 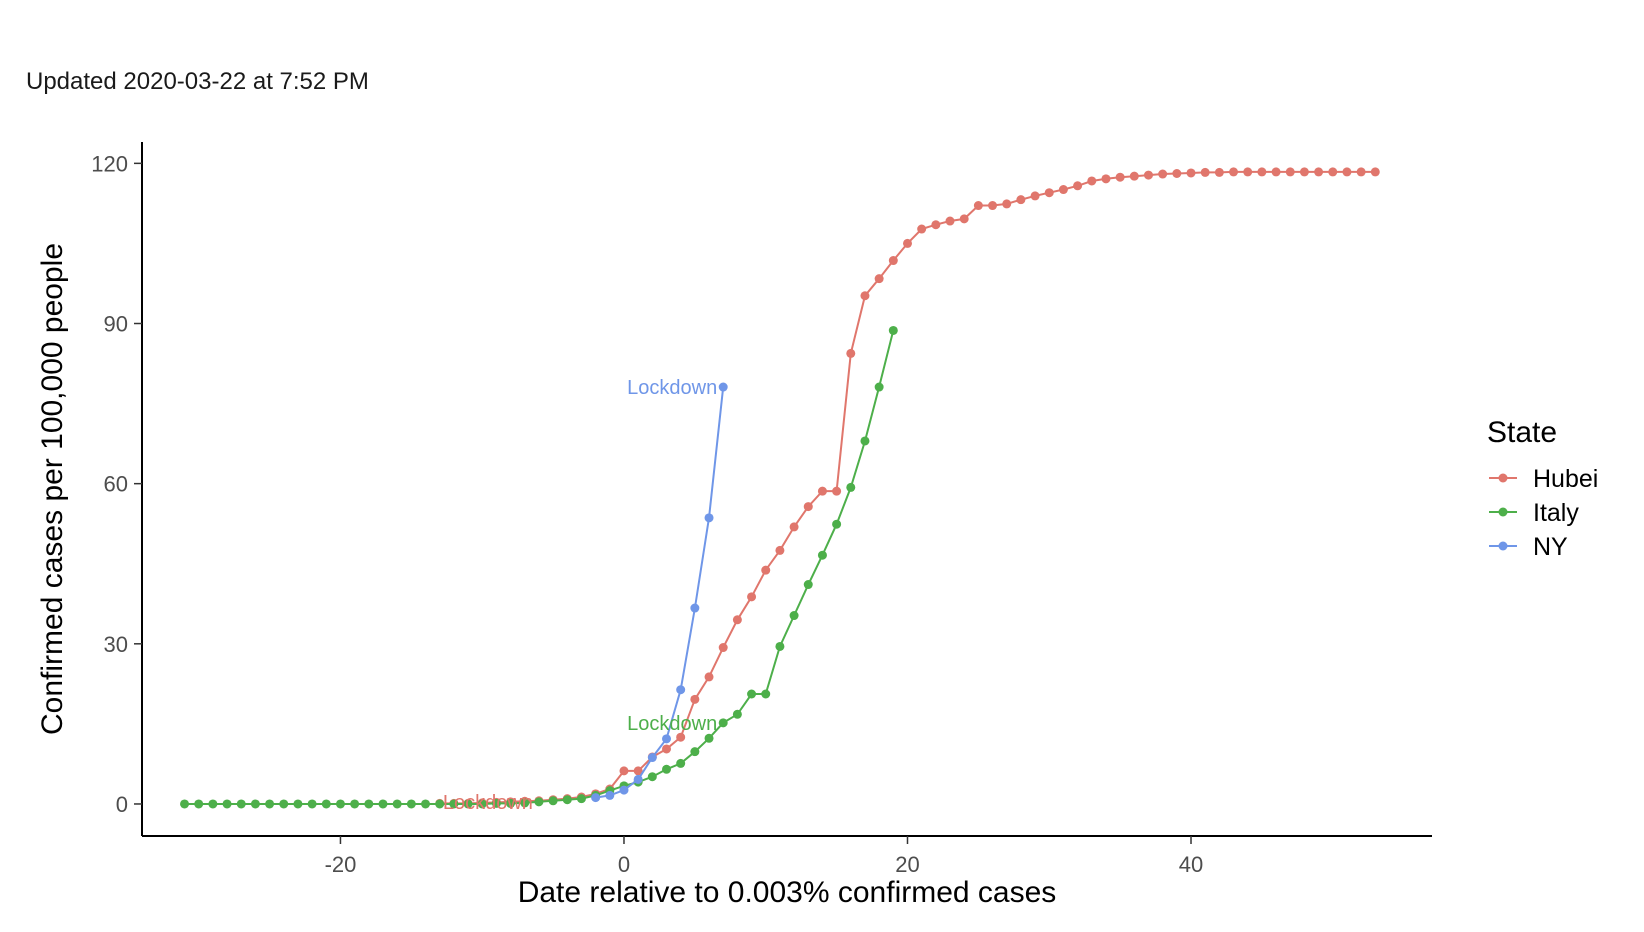 I want to click on lockdown-label-hubei: Lockdown, so click(x=488, y=803).